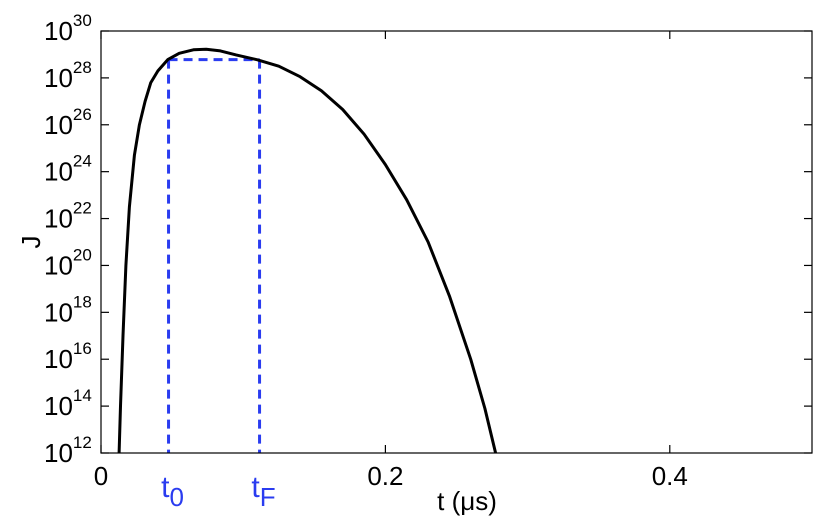 The image size is (830, 524). I want to click on y-tick-label: 1012, so click(68, 450).